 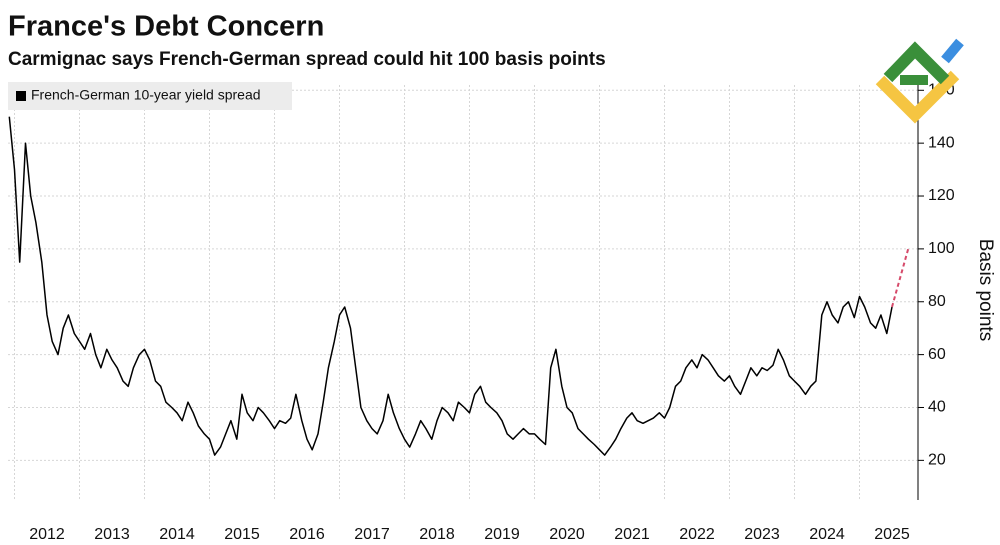 I want to click on x-tick-label: 2024, so click(x=827, y=534).